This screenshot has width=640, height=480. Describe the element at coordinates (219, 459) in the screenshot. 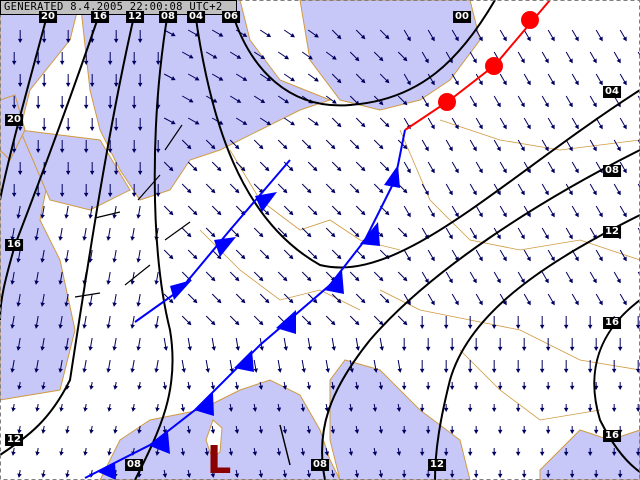

I see `low-pressure-label: L` at that location.